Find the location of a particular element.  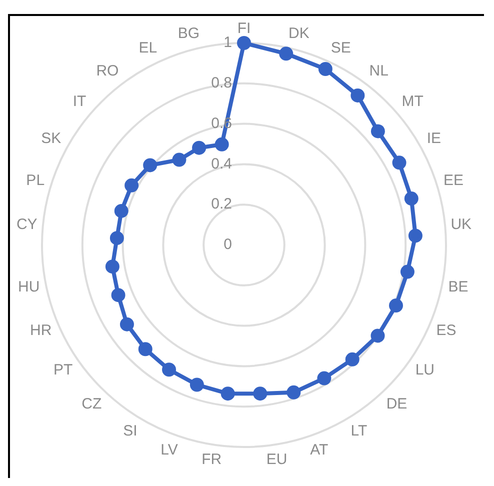

spoke-label: AT is located at coordinates (319, 449).